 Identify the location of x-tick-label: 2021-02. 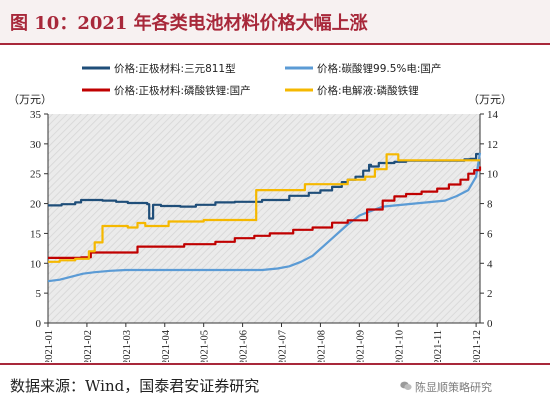
(88, 346).